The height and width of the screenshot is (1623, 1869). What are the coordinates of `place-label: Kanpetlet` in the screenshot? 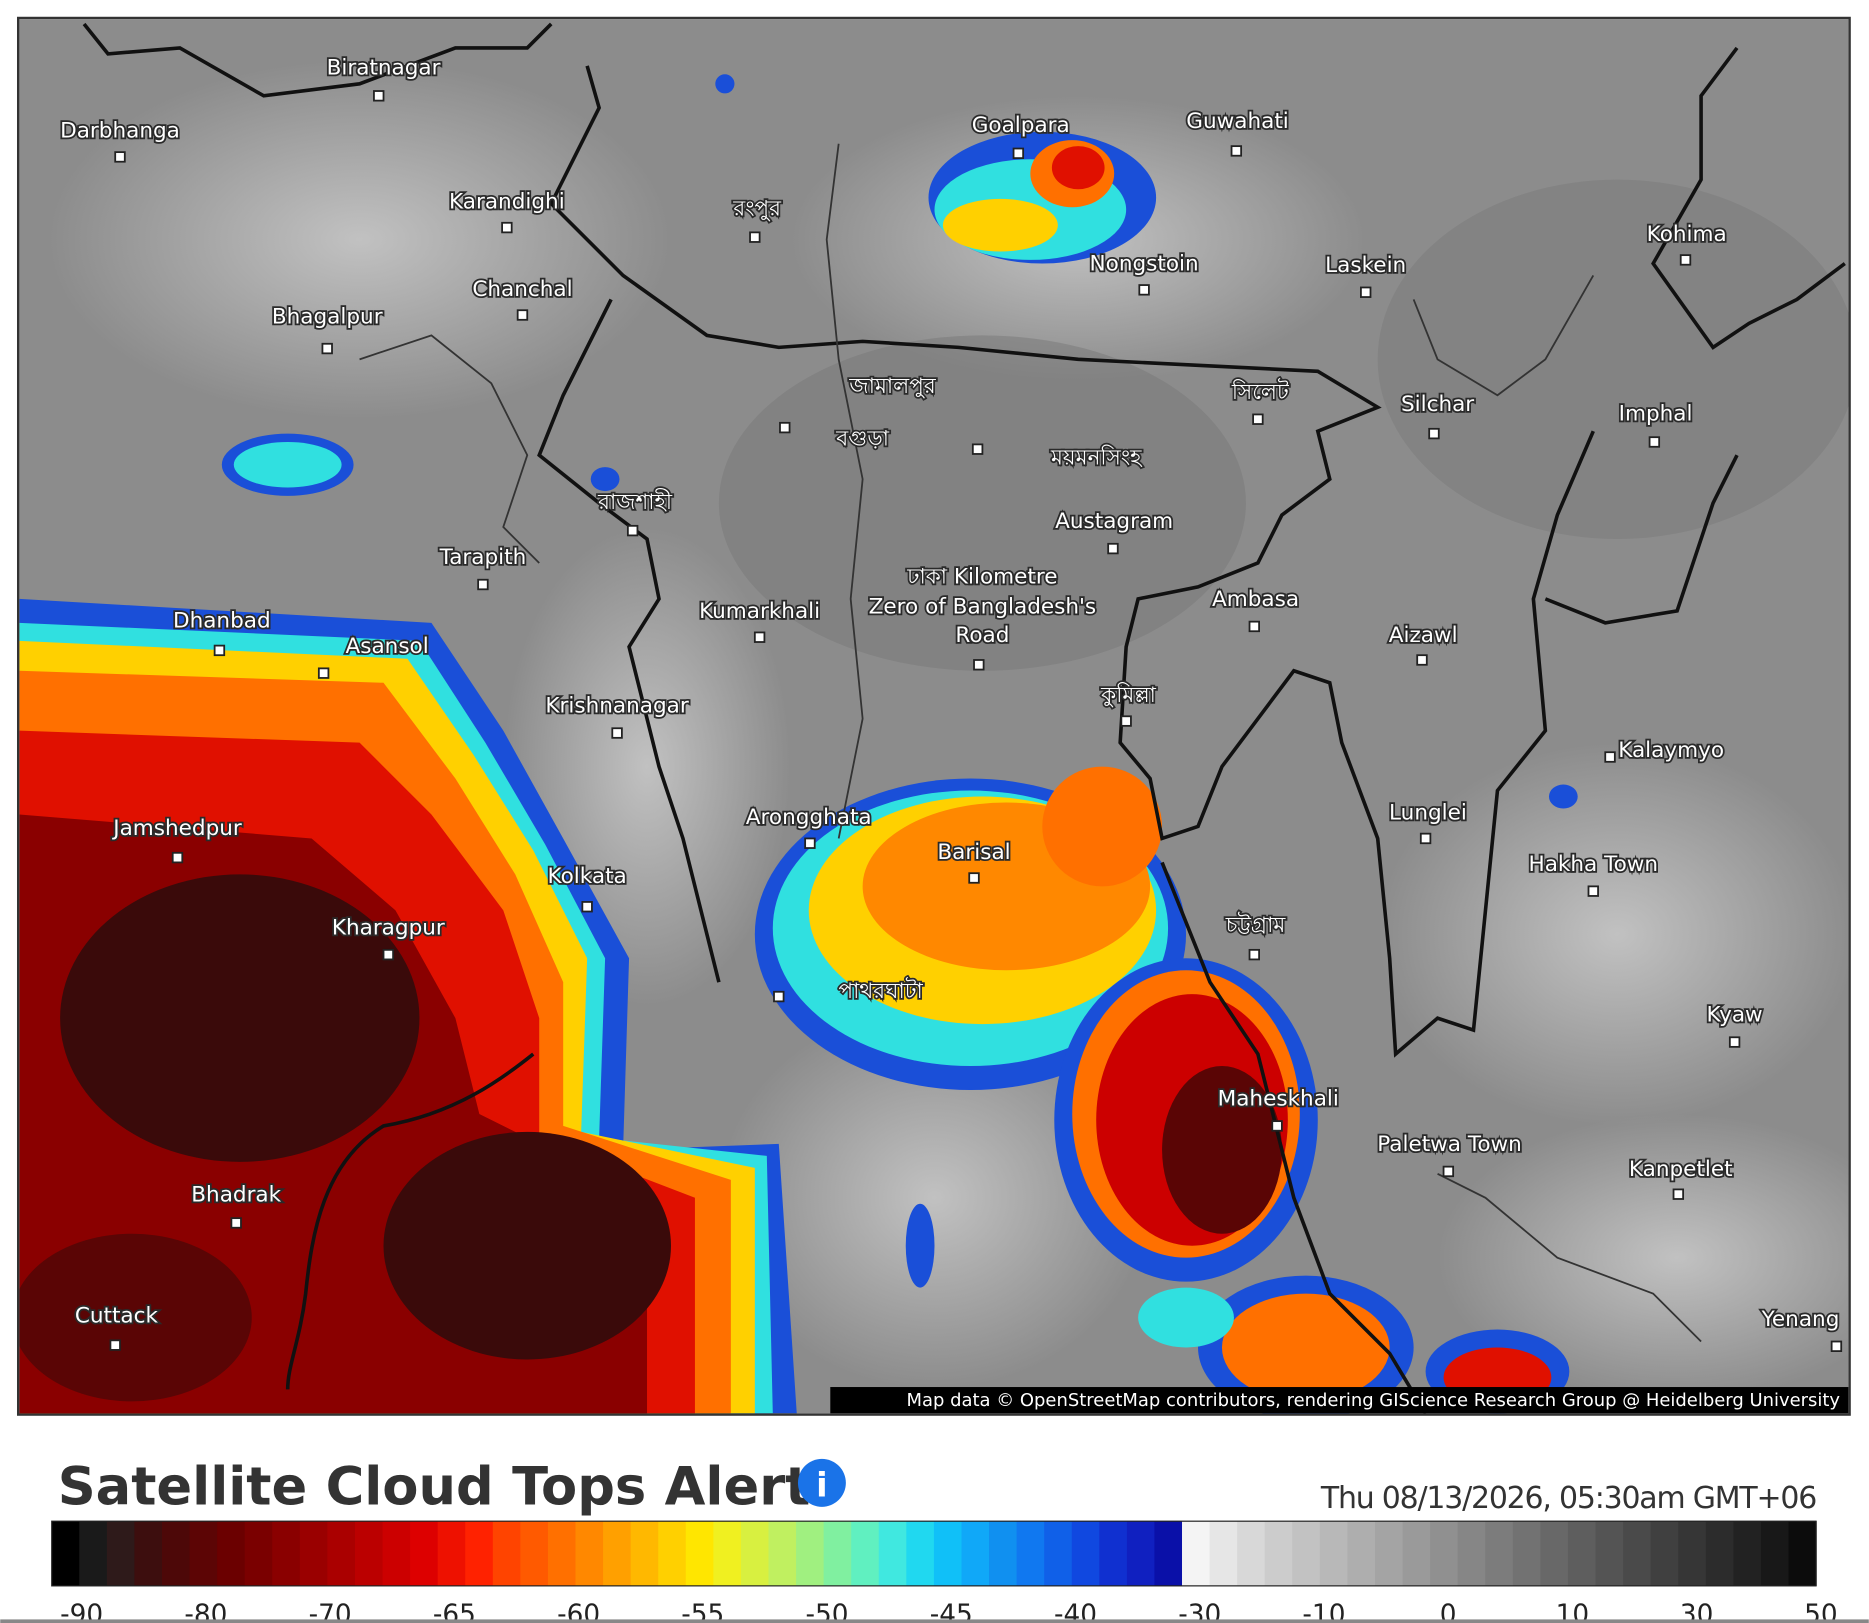 It's located at (1681, 1169).